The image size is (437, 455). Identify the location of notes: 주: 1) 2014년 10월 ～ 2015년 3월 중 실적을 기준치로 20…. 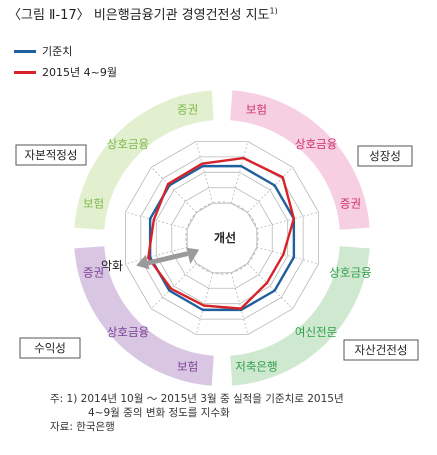
(197, 413).